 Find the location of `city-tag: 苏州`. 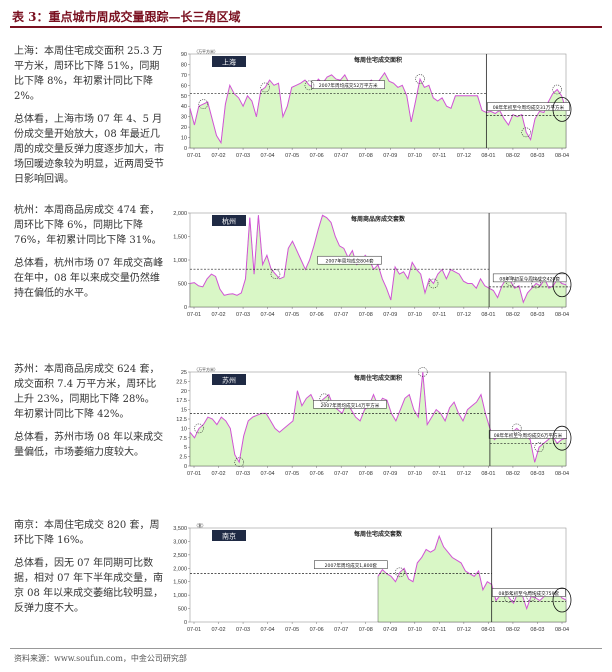

city-tag: 苏州 is located at coordinates (229, 380).